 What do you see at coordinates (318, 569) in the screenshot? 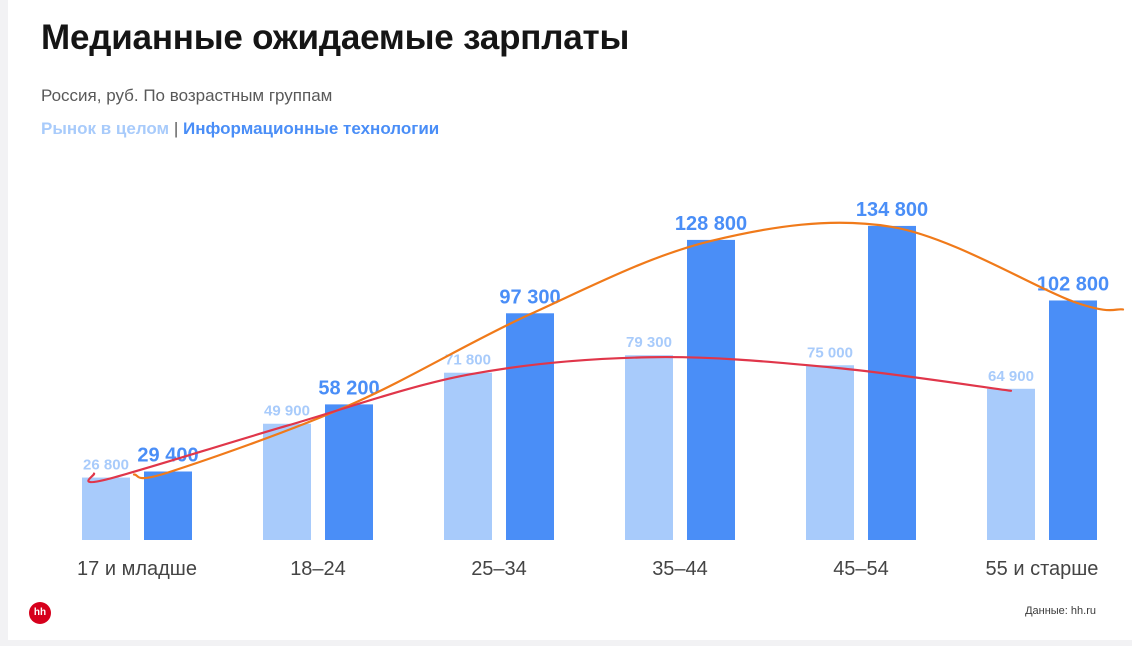
I see `x-tick-label: 18–24` at bounding box center [318, 569].